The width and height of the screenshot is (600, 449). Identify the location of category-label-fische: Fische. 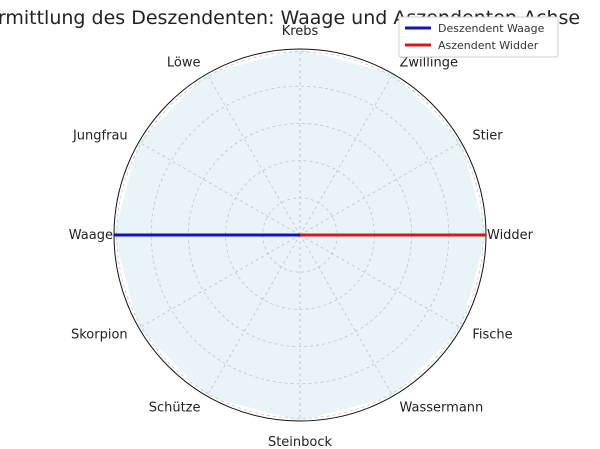
(492, 335).